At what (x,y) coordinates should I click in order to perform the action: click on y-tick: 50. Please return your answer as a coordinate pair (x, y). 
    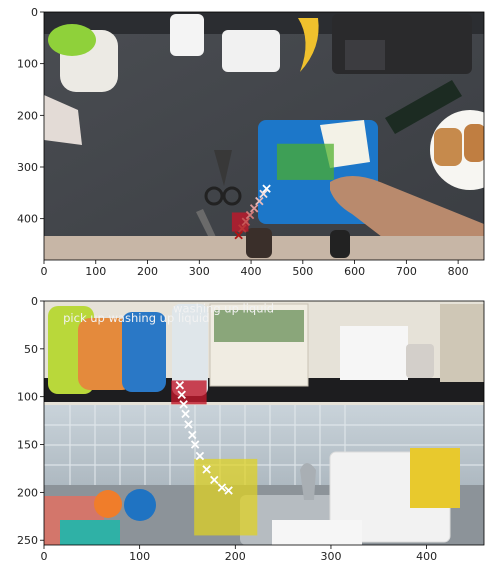
    Looking at the image, I should click on (34, 349).